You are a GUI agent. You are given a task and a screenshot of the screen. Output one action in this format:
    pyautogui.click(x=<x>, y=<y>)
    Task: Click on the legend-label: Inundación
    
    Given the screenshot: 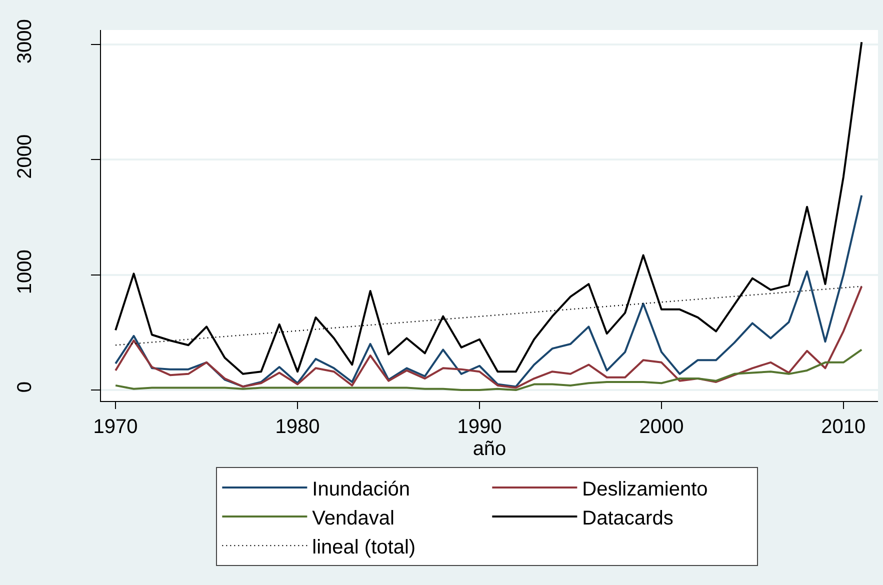 What is the action you would take?
    pyautogui.click(x=361, y=489)
    